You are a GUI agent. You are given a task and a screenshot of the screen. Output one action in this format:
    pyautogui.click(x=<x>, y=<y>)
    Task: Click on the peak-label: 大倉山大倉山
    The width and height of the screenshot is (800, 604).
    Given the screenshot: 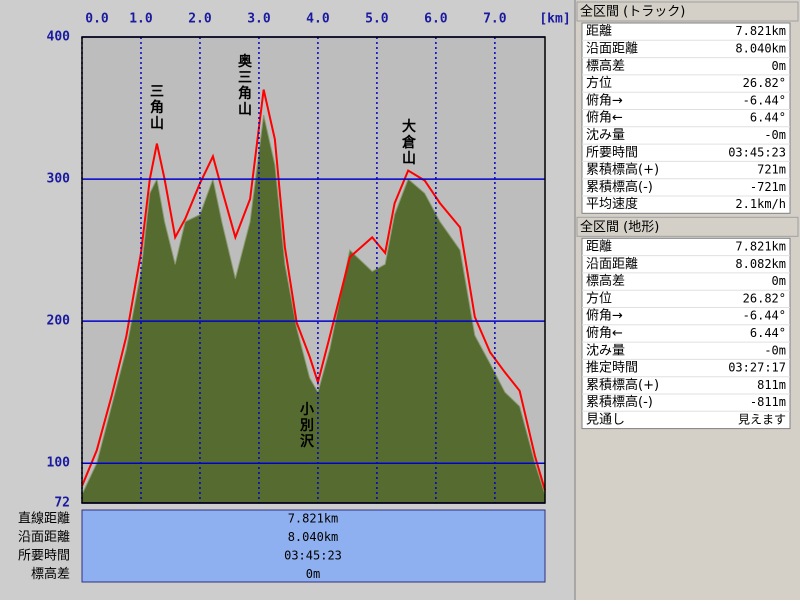 What is the action you would take?
    pyautogui.click(x=409, y=142)
    